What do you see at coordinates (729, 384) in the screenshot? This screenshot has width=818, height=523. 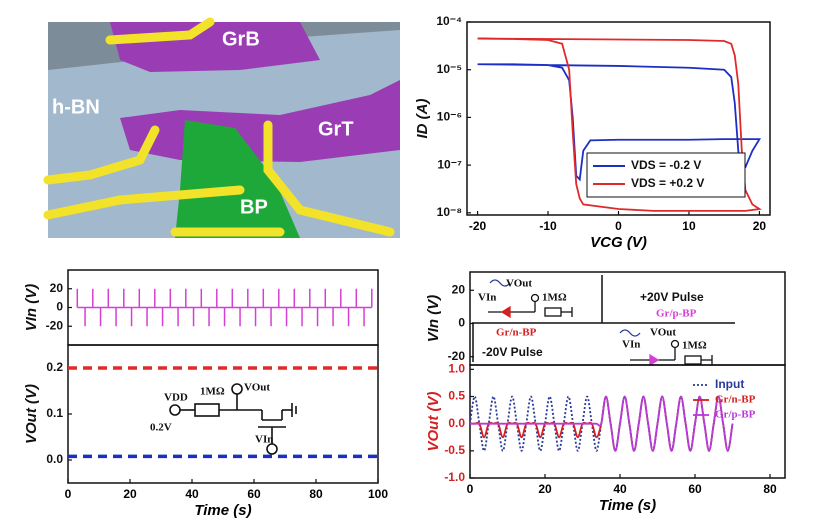 I see `legend-label: Input` at bounding box center [729, 384].